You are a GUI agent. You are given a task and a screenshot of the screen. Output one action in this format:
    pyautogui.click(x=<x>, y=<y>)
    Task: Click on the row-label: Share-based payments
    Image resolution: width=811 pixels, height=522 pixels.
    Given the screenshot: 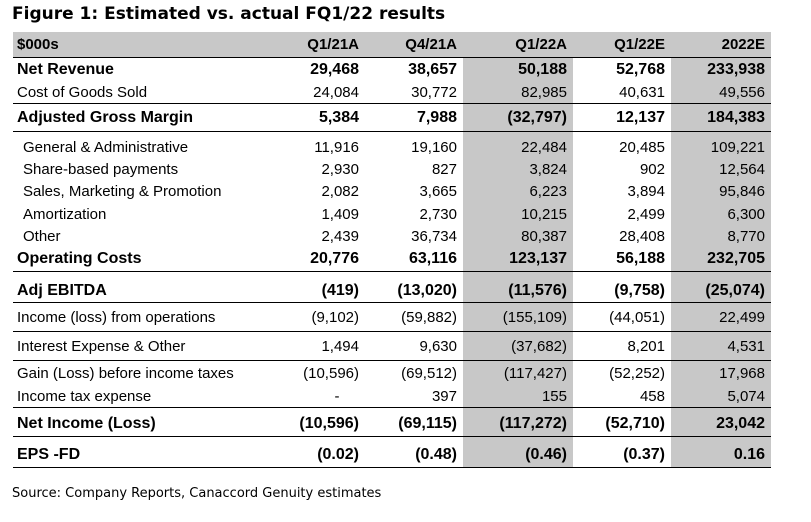 What is the action you would take?
    pyautogui.click(x=101, y=169)
    